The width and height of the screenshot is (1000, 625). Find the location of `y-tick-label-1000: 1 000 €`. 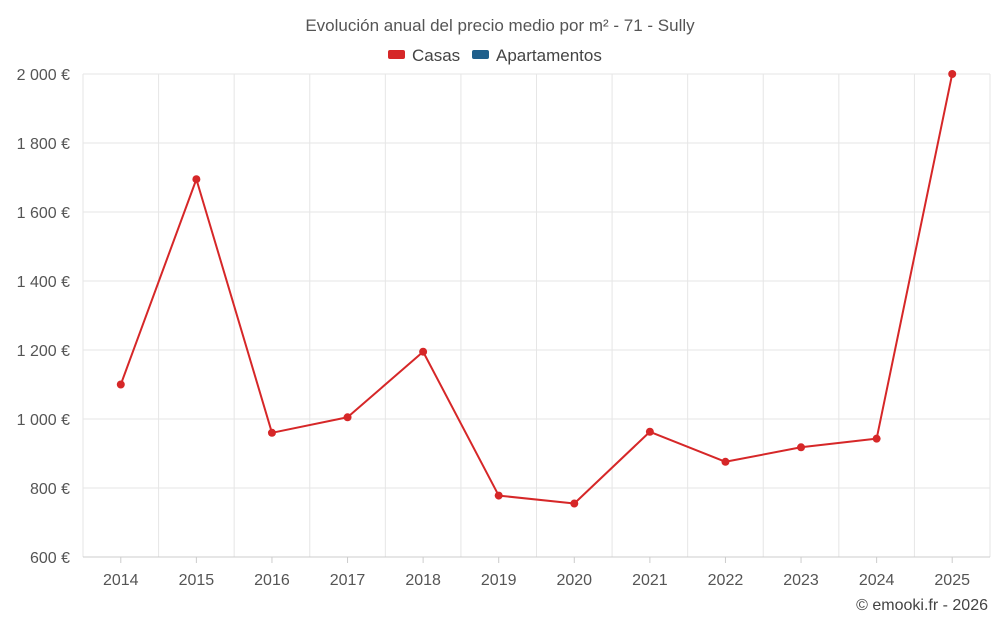

y-tick-label-1000: 1 000 € is located at coordinates (43, 420).